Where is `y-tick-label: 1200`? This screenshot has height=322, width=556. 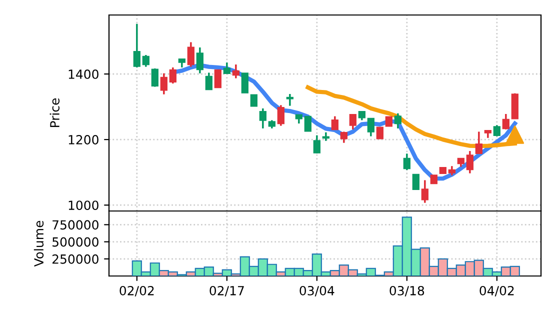 y-tick-label: 1200 is located at coordinates (83, 139).